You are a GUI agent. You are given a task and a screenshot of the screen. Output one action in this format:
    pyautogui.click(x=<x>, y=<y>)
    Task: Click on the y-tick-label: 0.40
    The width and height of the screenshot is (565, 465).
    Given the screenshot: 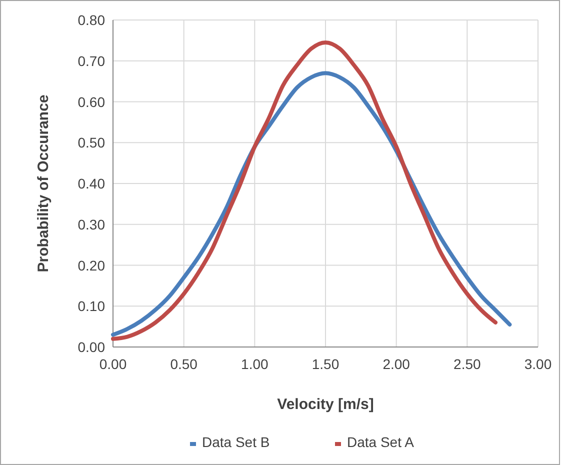 What is the action you would take?
    pyautogui.click(x=92, y=184)
    